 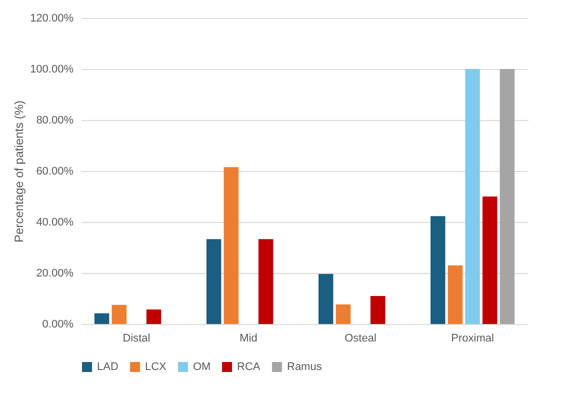 What do you see at coordinates (52, 18) in the screenshot?
I see `y-tick-label: 120.00%` at bounding box center [52, 18].